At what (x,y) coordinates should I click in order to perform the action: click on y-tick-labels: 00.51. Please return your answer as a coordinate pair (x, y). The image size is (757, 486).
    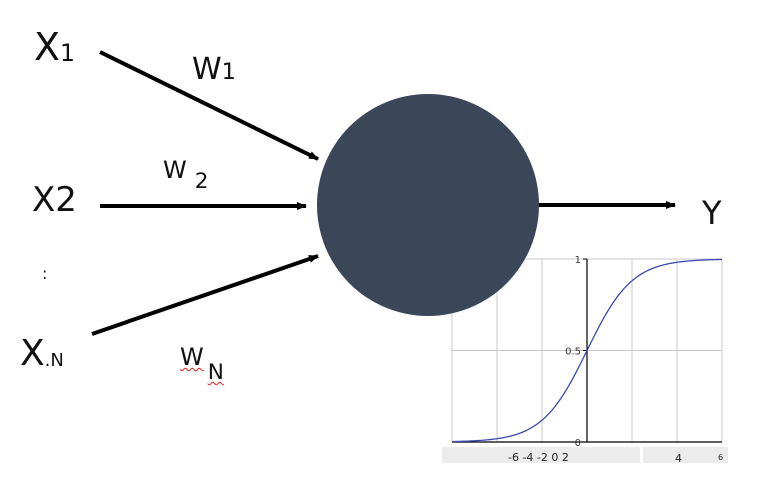
    Looking at the image, I should click on (573, 352).